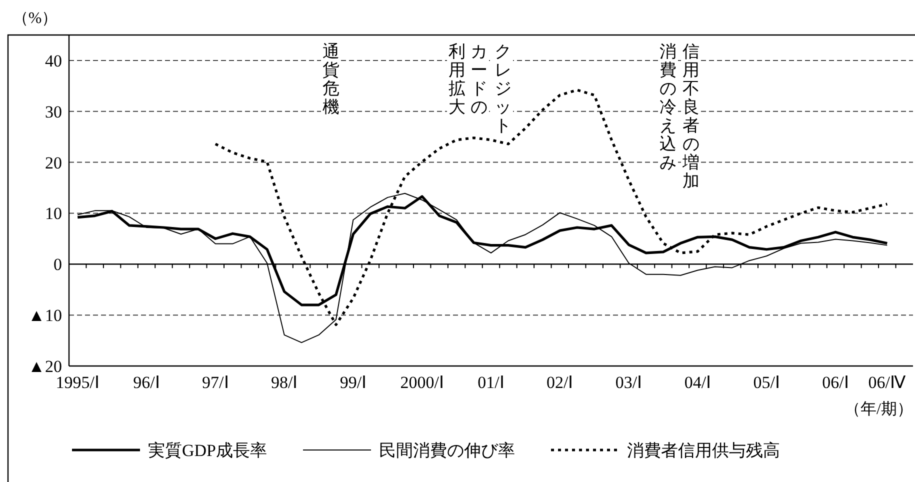 This screenshot has width=915, height=482. Describe the element at coordinates (479, 79) in the screenshot. I see `annotation: カードの` at that location.